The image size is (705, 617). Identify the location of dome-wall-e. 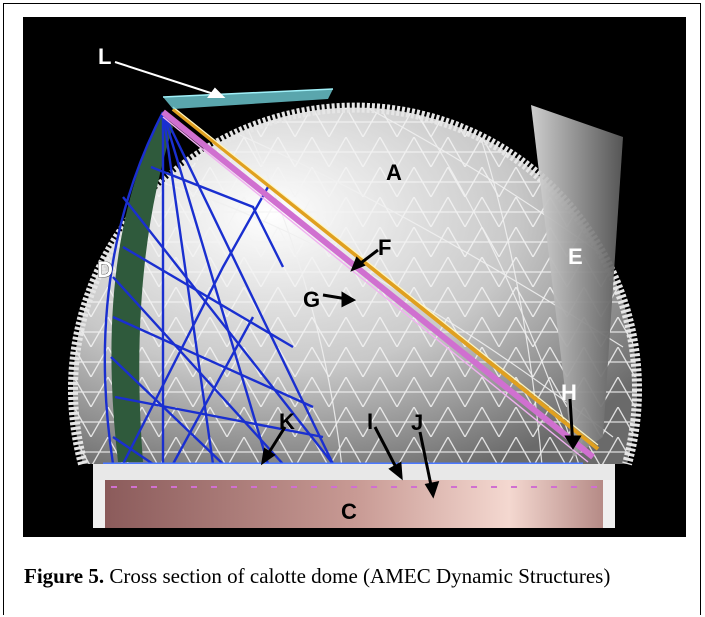
(577, 281).